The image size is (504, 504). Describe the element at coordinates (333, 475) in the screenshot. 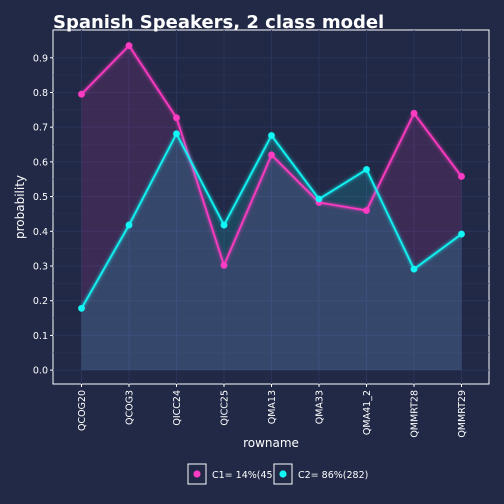

I see `legend-label-2: C2= 86%(282)` at that location.